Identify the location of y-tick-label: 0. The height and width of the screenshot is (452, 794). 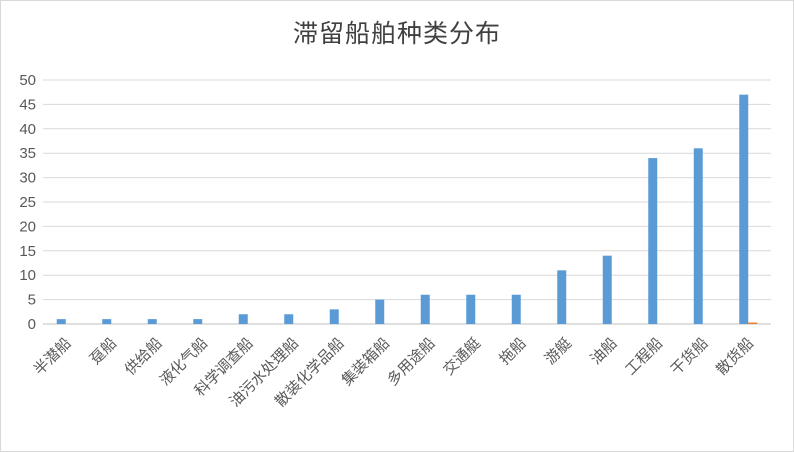
(32, 324).